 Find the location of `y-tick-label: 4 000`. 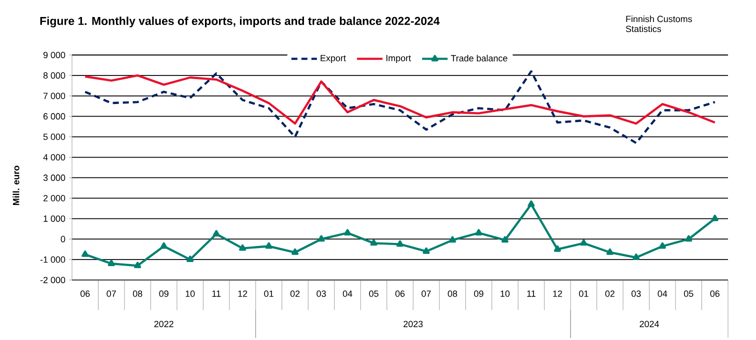

y-tick-label: 4 000 is located at coordinates (54, 157).